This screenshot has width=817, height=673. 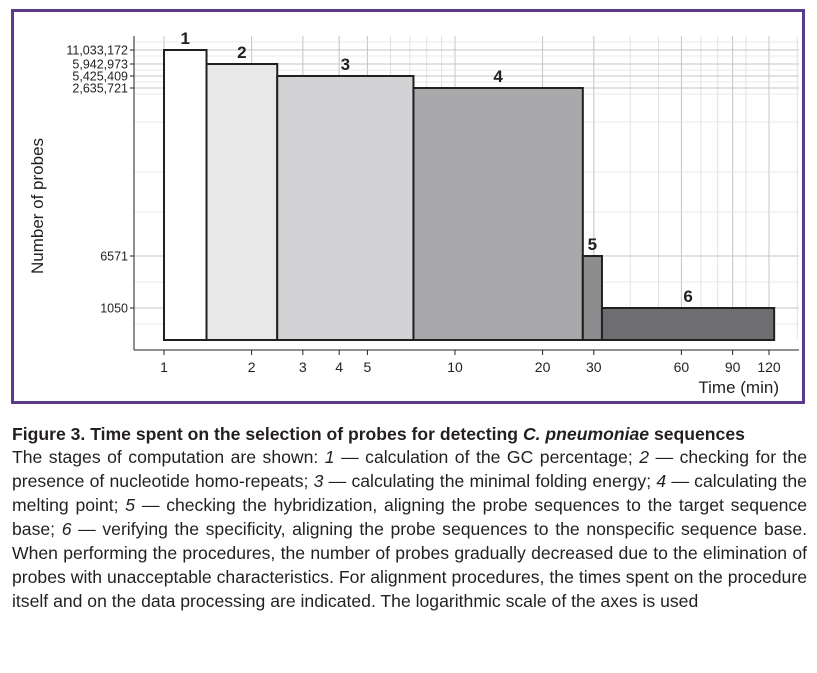 What do you see at coordinates (470, 362) in the screenshot?
I see `x-tick-labels: 1 2 3 4 5 10 20 30 60 90 120` at bounding box center [470, 362].